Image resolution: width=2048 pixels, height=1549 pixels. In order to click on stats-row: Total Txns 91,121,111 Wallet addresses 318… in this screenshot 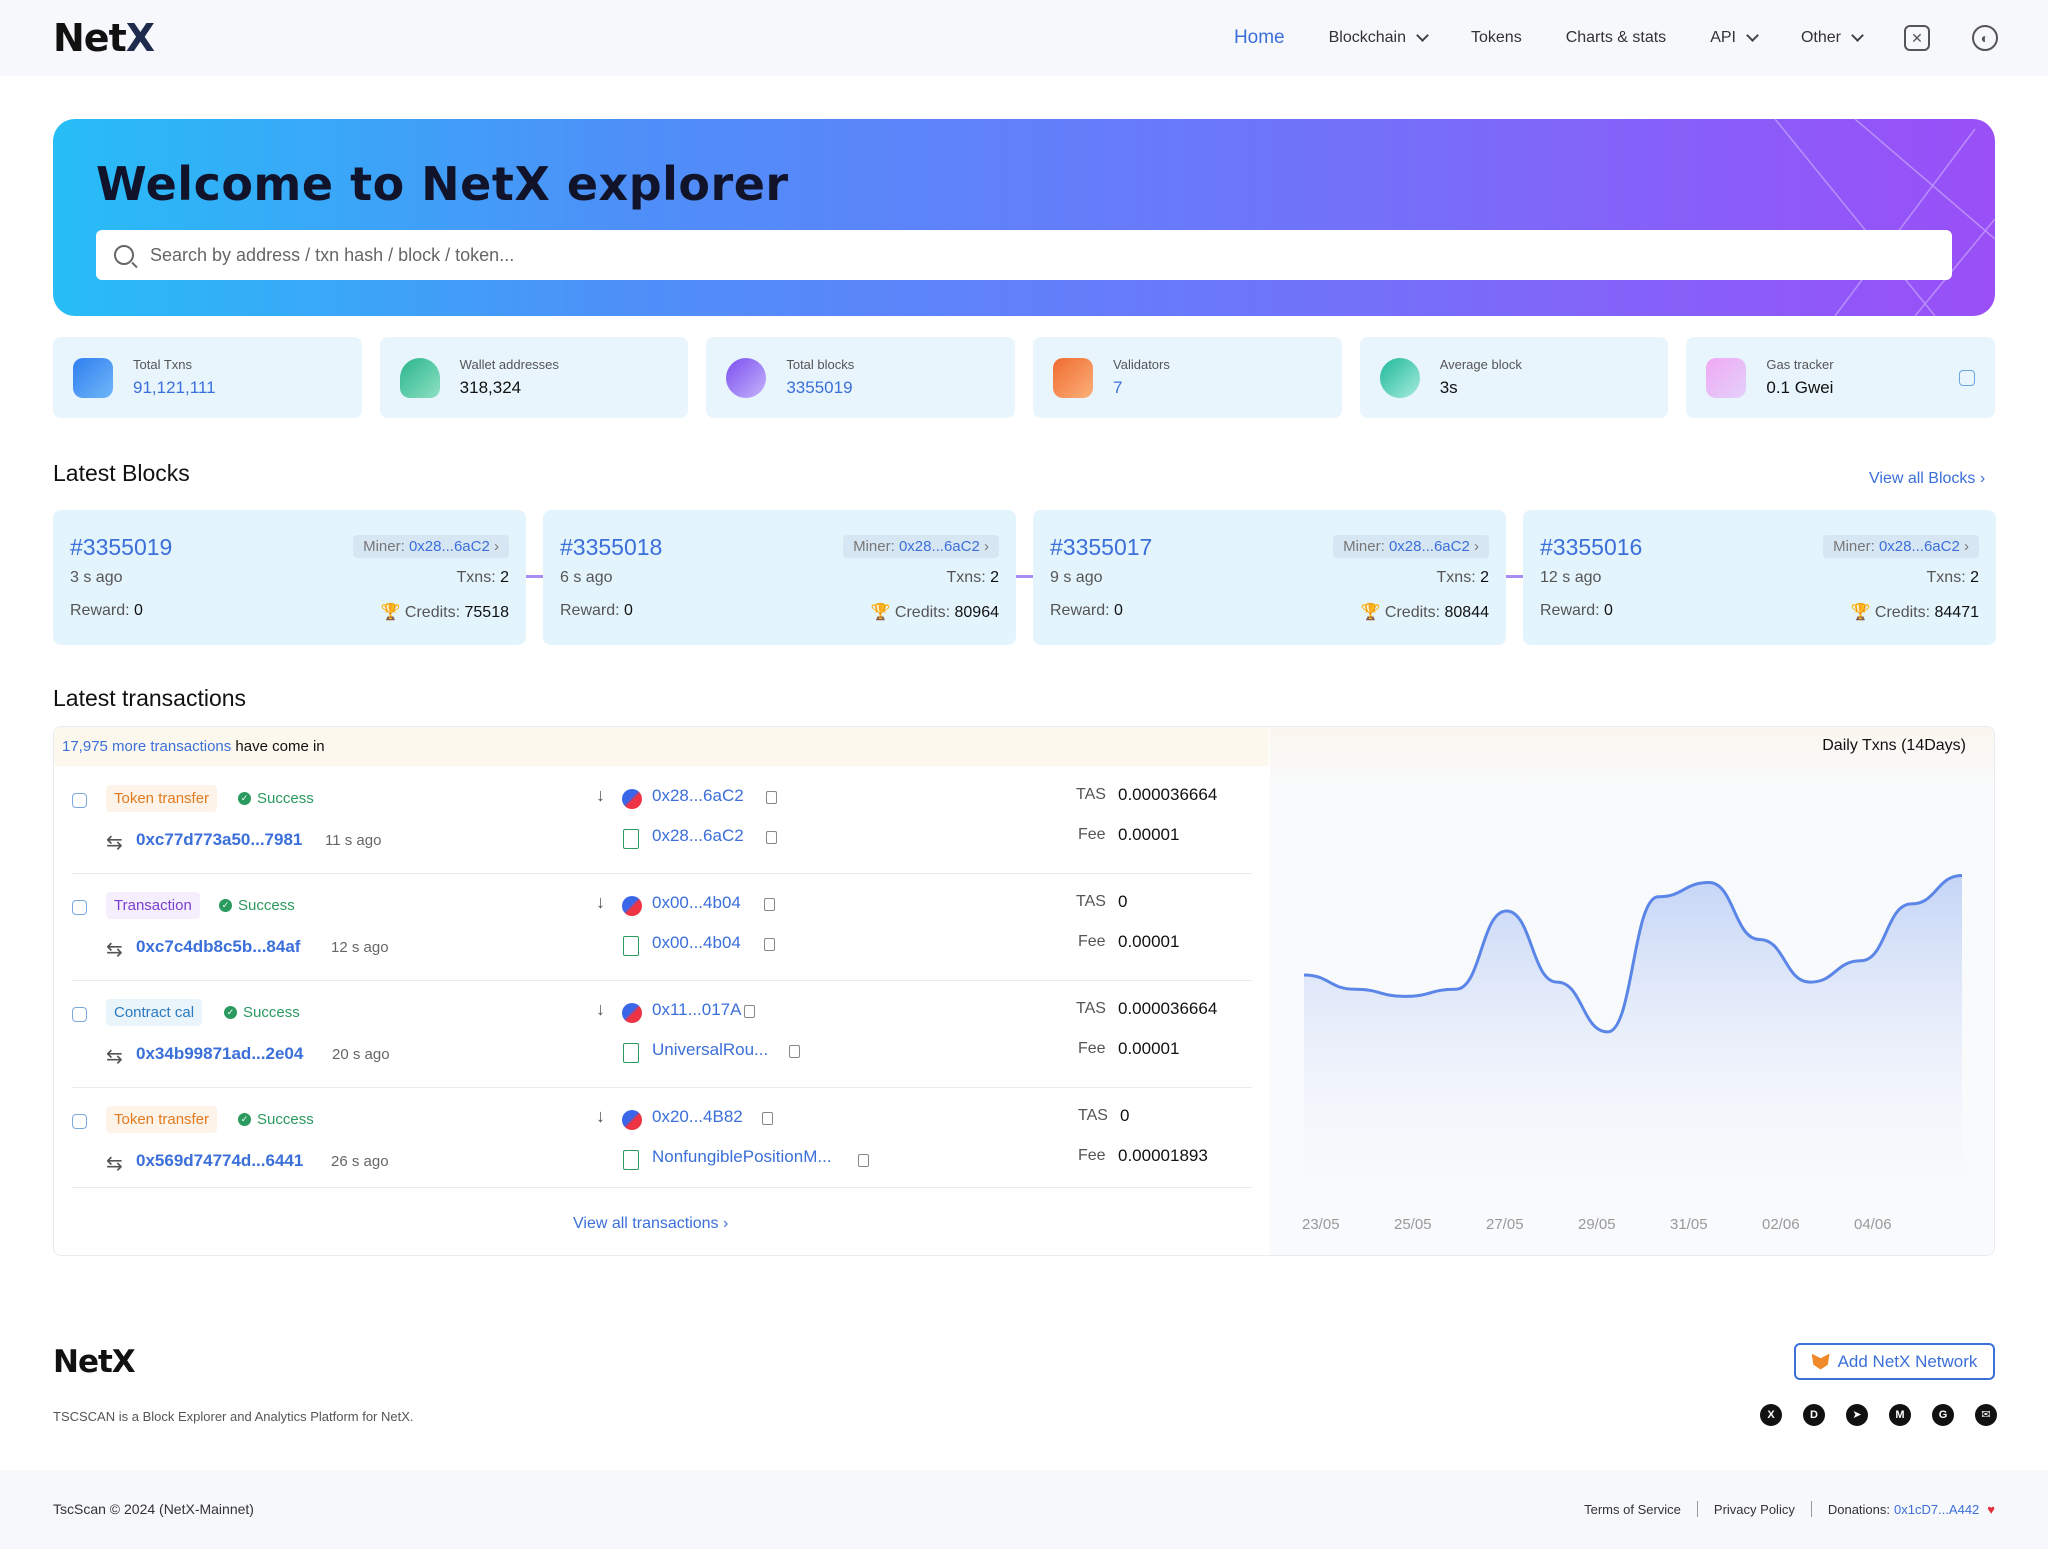, I will do `click(1024, 377)`.